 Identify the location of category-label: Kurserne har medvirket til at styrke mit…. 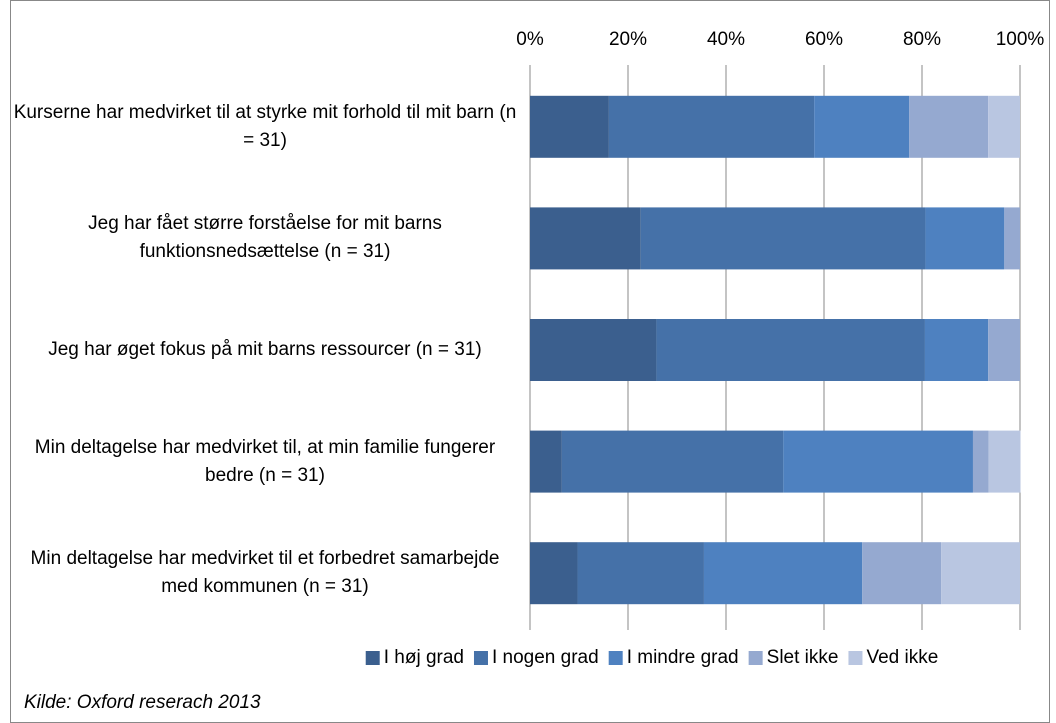
(265, 126).